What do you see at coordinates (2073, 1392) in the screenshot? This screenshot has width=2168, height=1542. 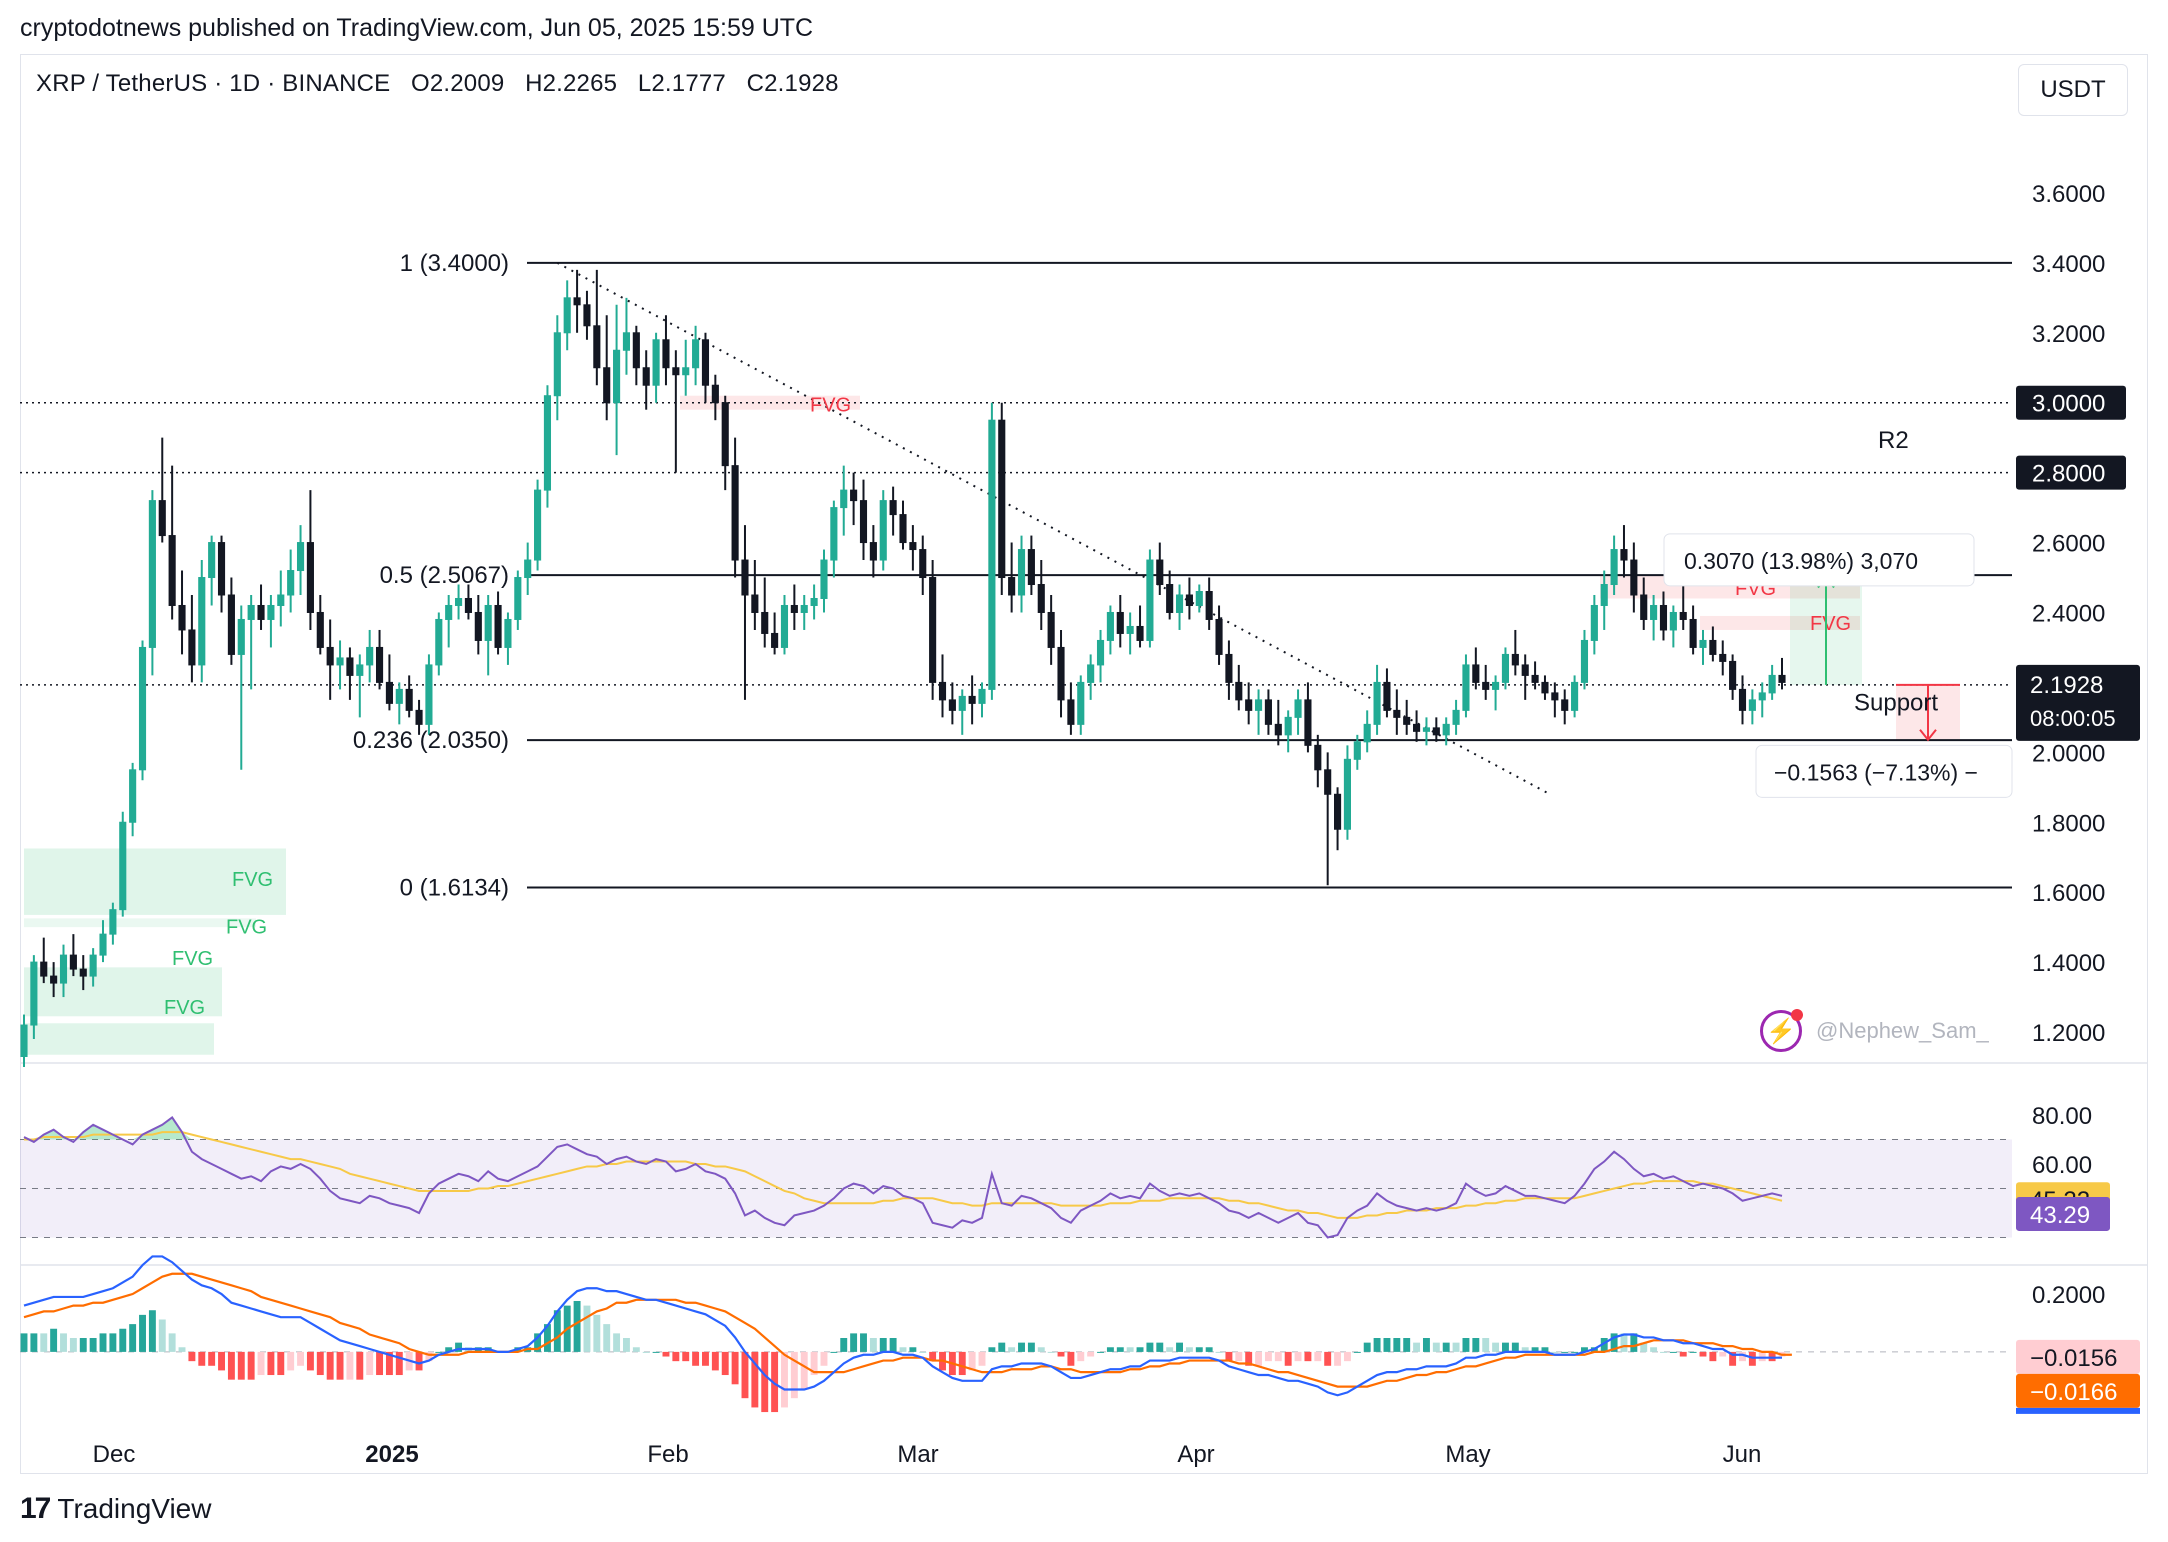 I see `signal-value: −0.0166` at bounding box center [2073, 1392].